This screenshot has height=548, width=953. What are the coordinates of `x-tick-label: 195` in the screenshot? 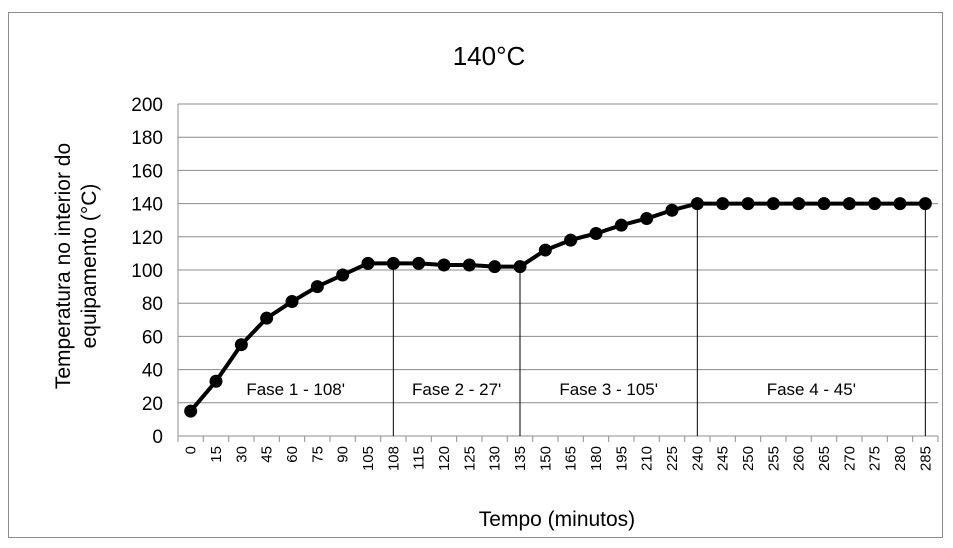 It's located at (621, 458).